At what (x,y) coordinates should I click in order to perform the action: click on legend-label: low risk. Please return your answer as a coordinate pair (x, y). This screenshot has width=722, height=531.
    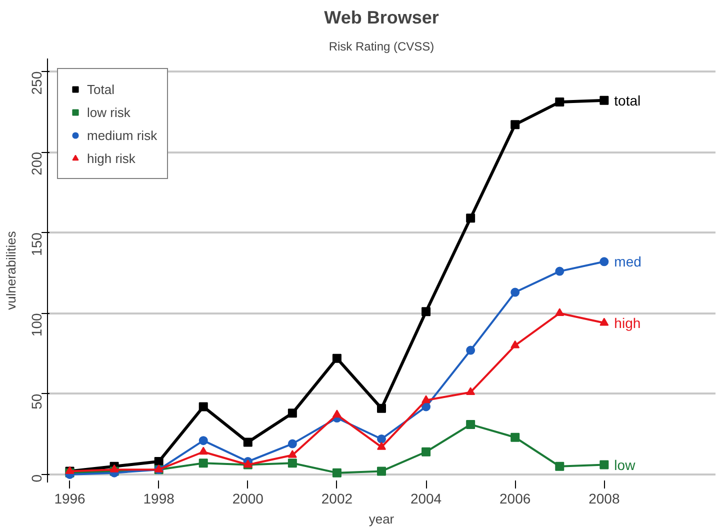
    Looking at the image, I should click on (108, 112).